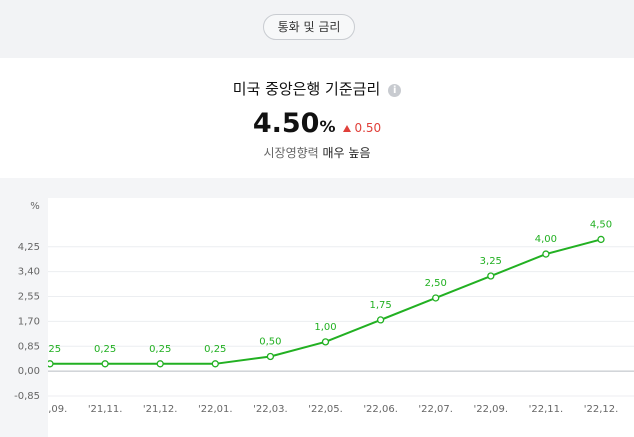 This screenshot has height=437, width=634. Describe the element at coordinates (50, 409) in the screenshot. I see `x-tick-label: '21,09.` at that location.